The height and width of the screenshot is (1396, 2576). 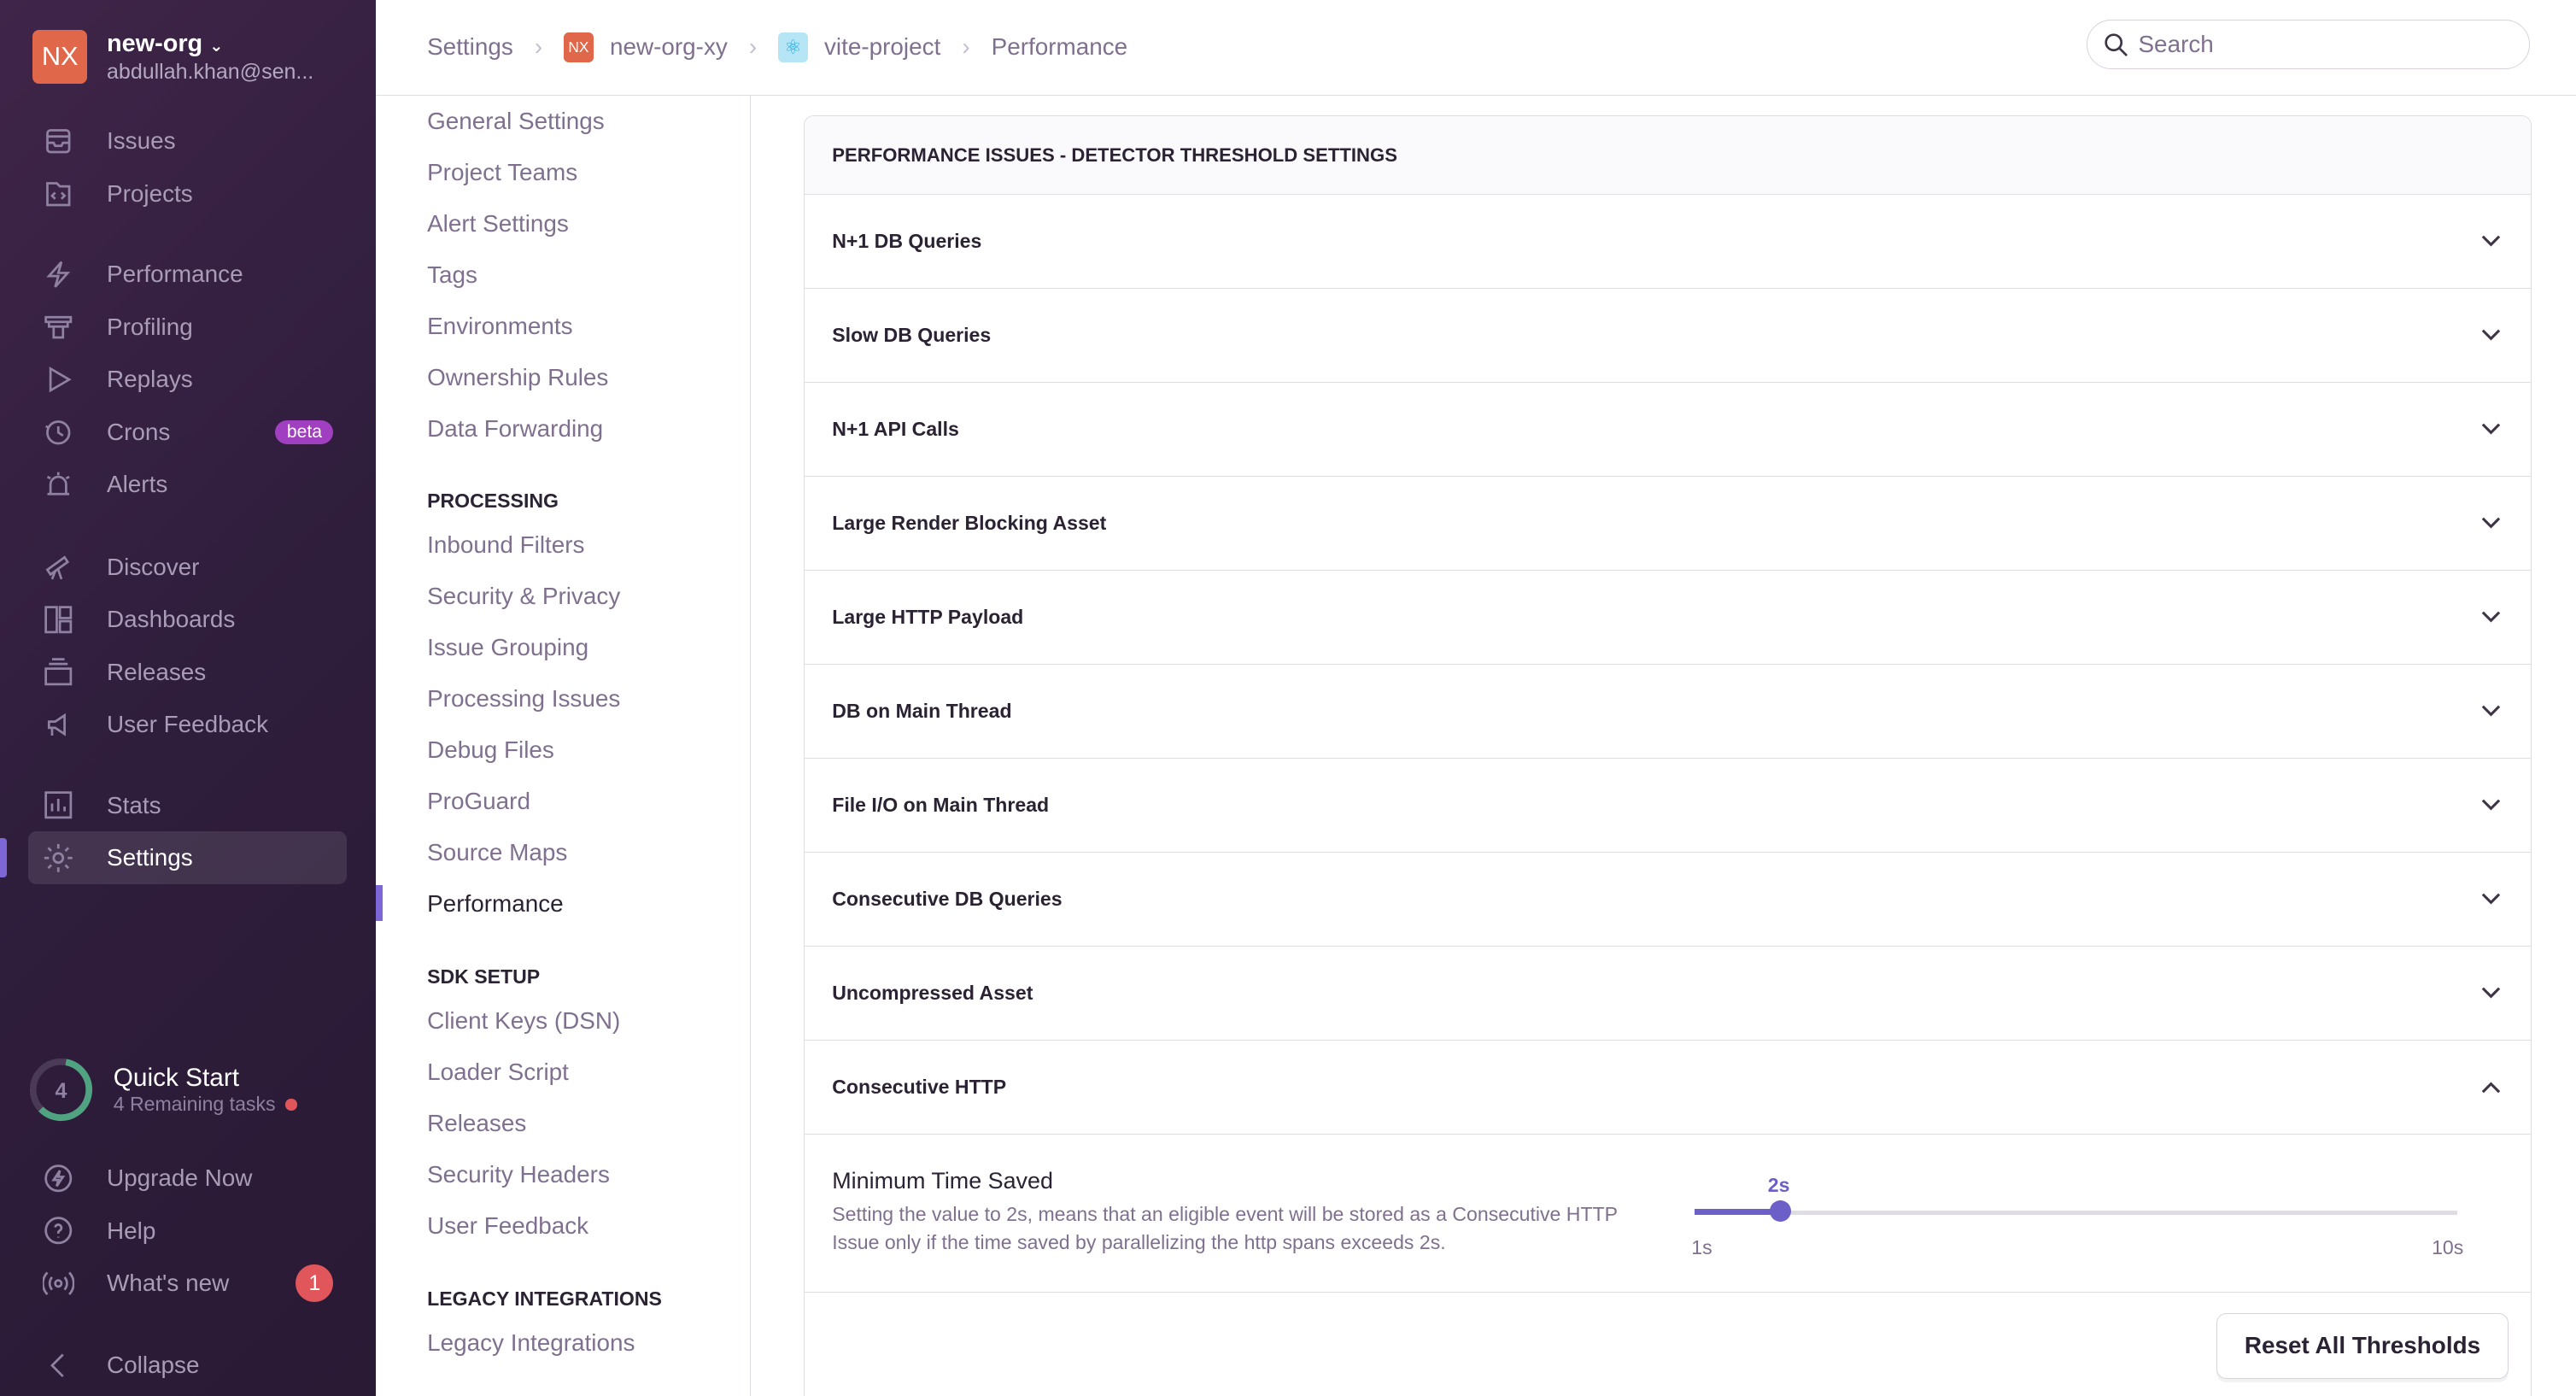 What do you see at coordinates (188, 193) in the screenshot?
I see `sidebar-item-projects: Projects` at bounding box center [188, 193].